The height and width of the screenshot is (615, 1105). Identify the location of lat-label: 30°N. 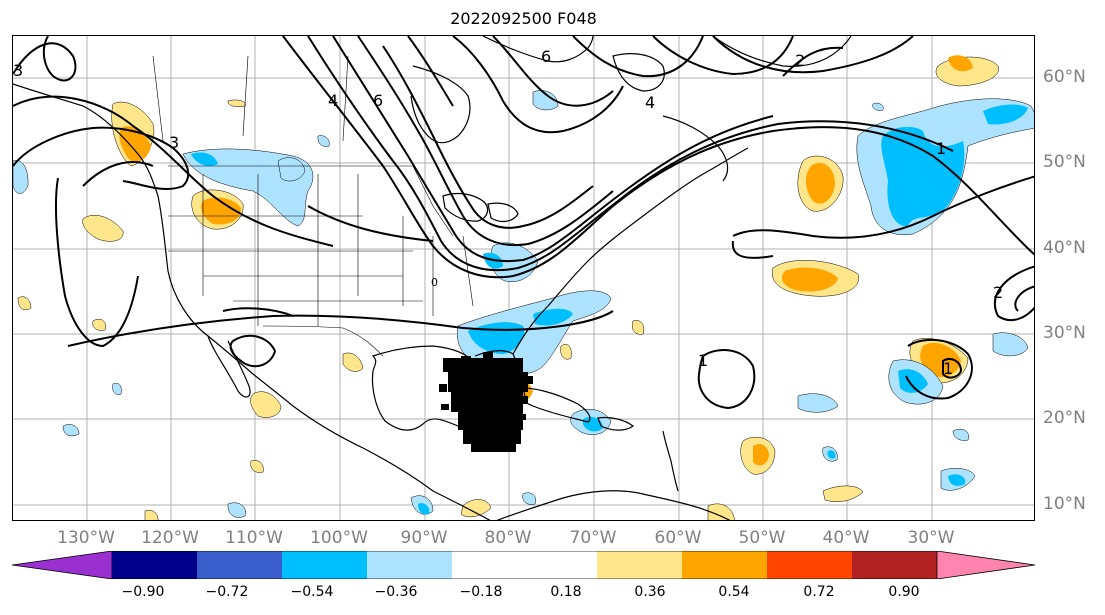
(1064, 333).